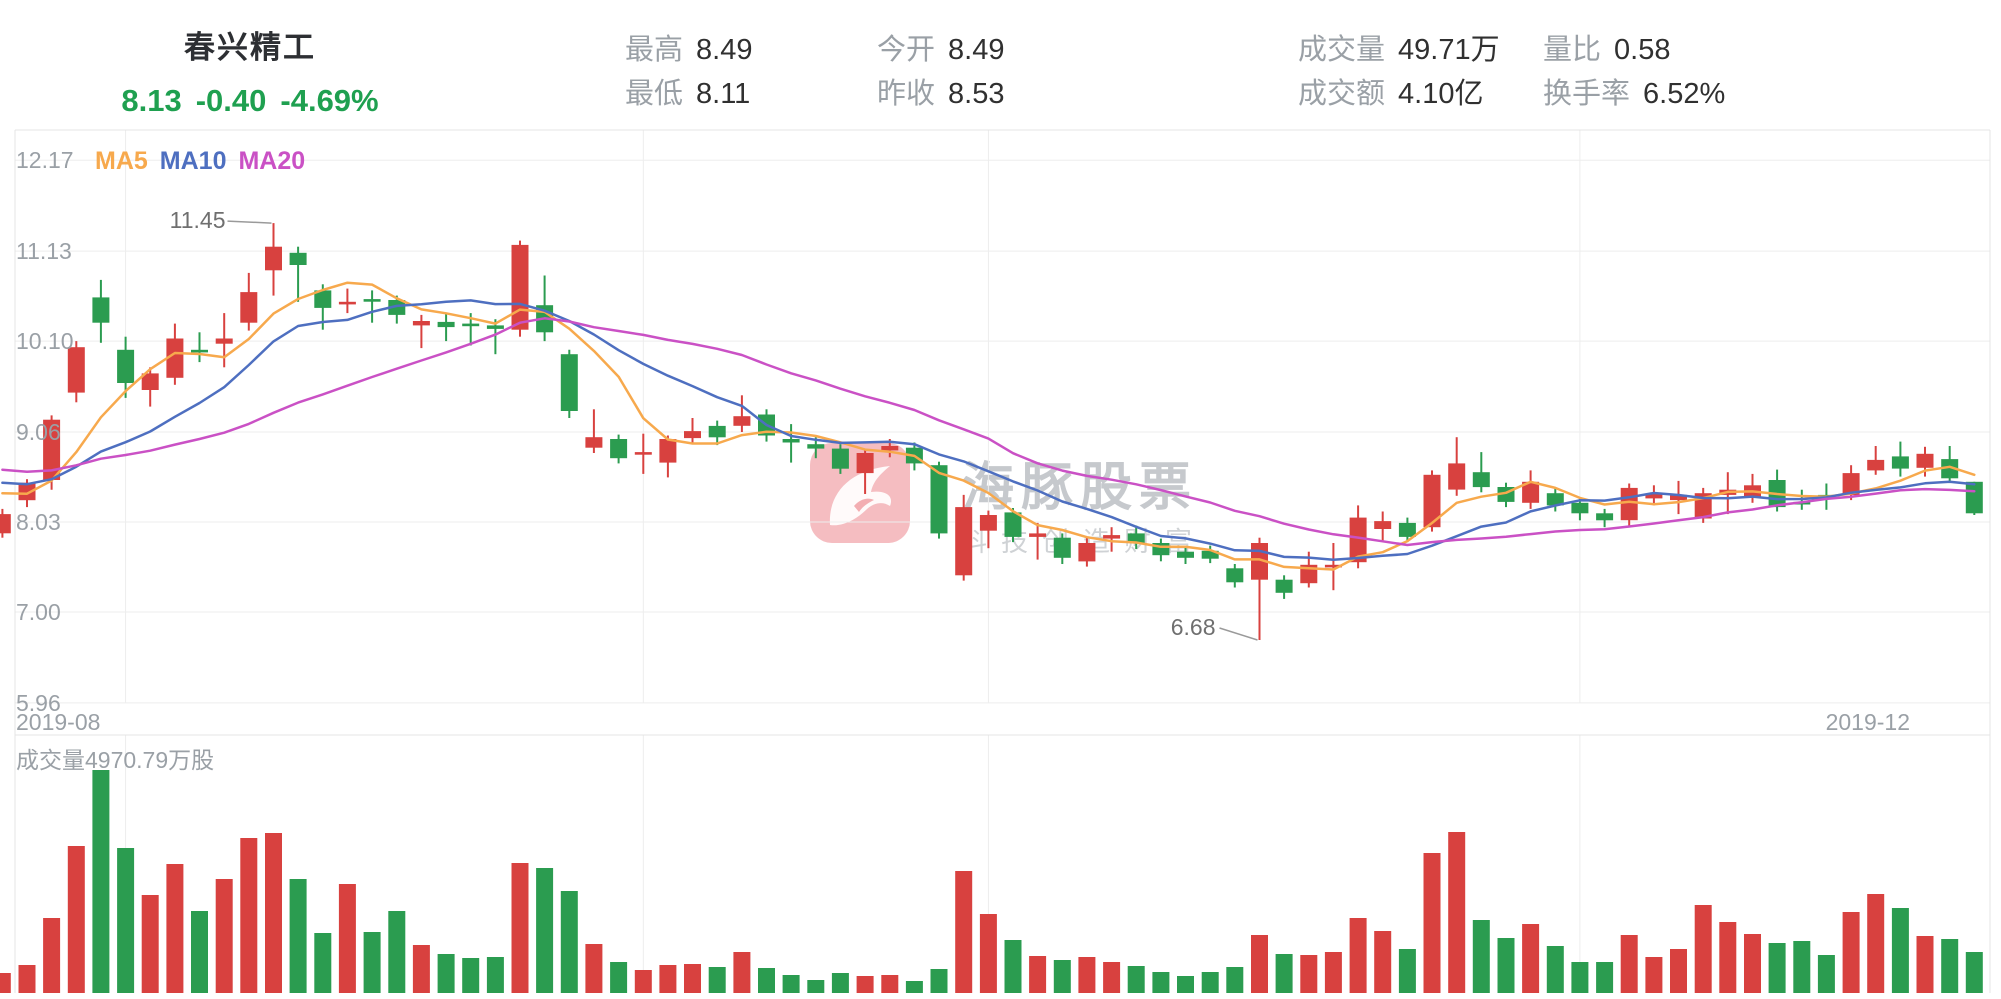 The image size is (2001, 999). I want to click on stat-label: 今开, so click(906, 50).